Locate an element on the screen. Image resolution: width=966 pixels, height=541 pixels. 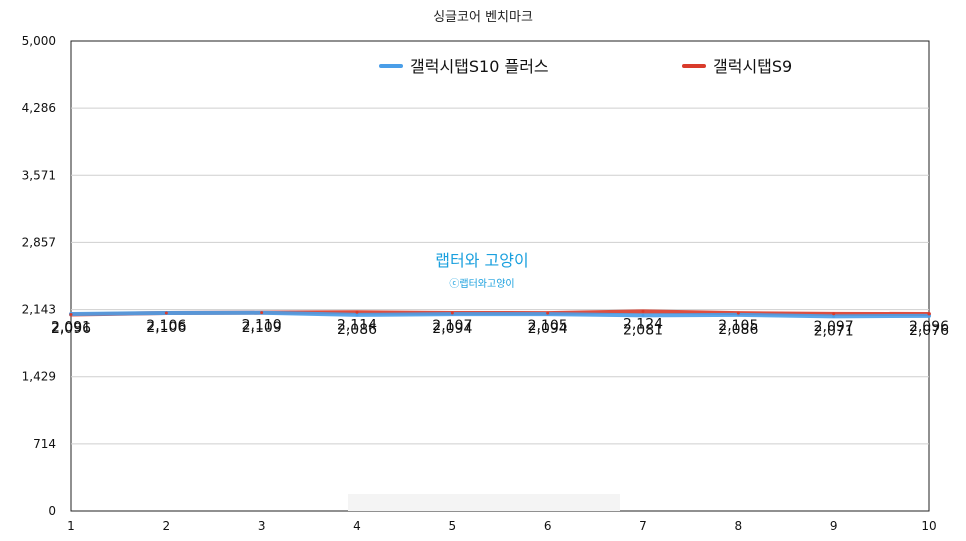
x-tick-label: 4 is located at coordinates (357, 526).